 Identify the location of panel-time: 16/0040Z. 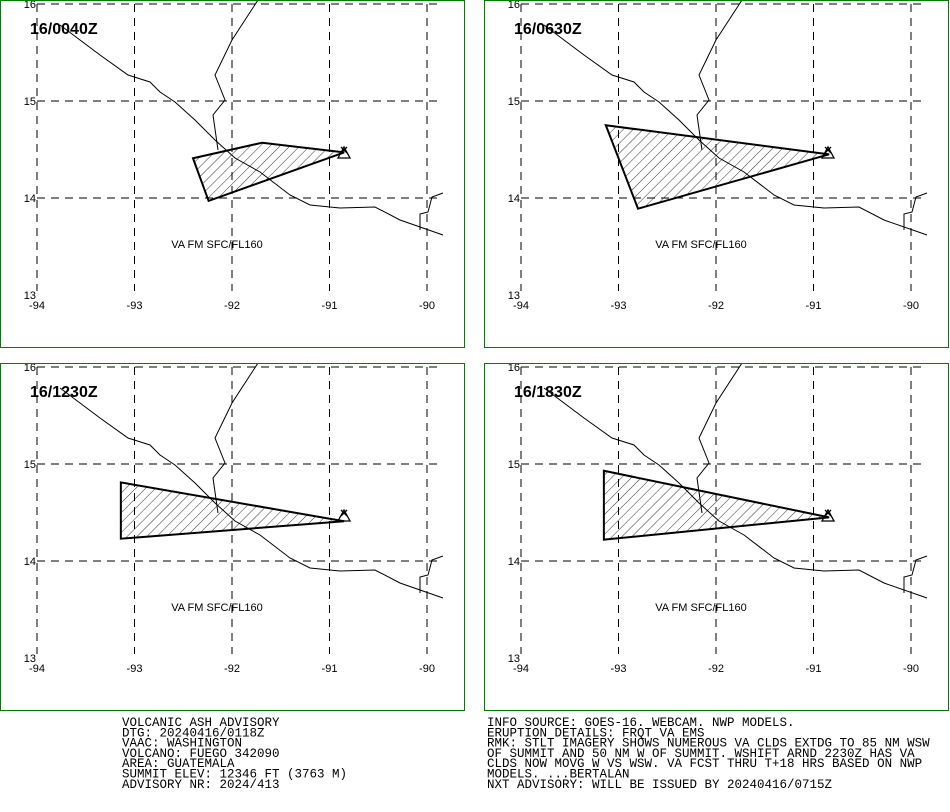
(64, 29).